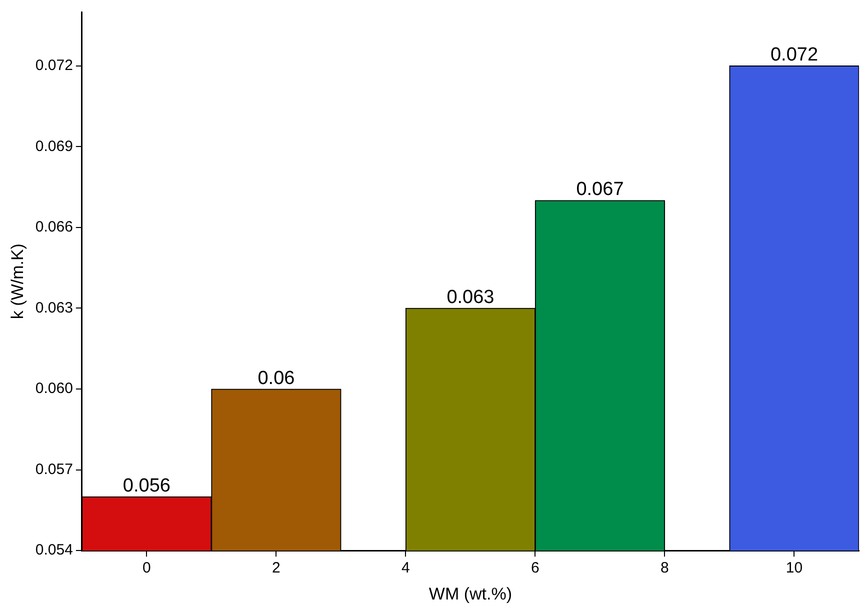 This screenshot has height=613, width=861. Describe the element at coordinates (54, 307) in the screenshot. I see `y-tick-label: 0.063` at that location.